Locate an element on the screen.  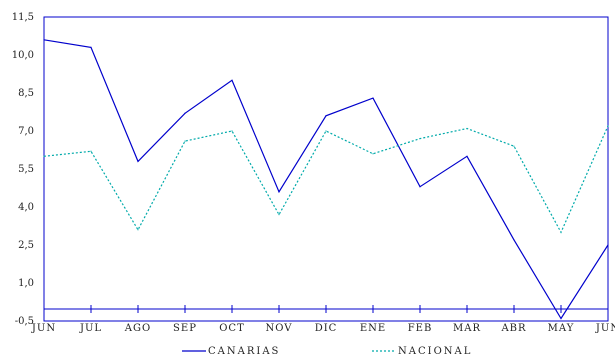
y-tick-label: 11,5 is located at coordinates (23, 17).